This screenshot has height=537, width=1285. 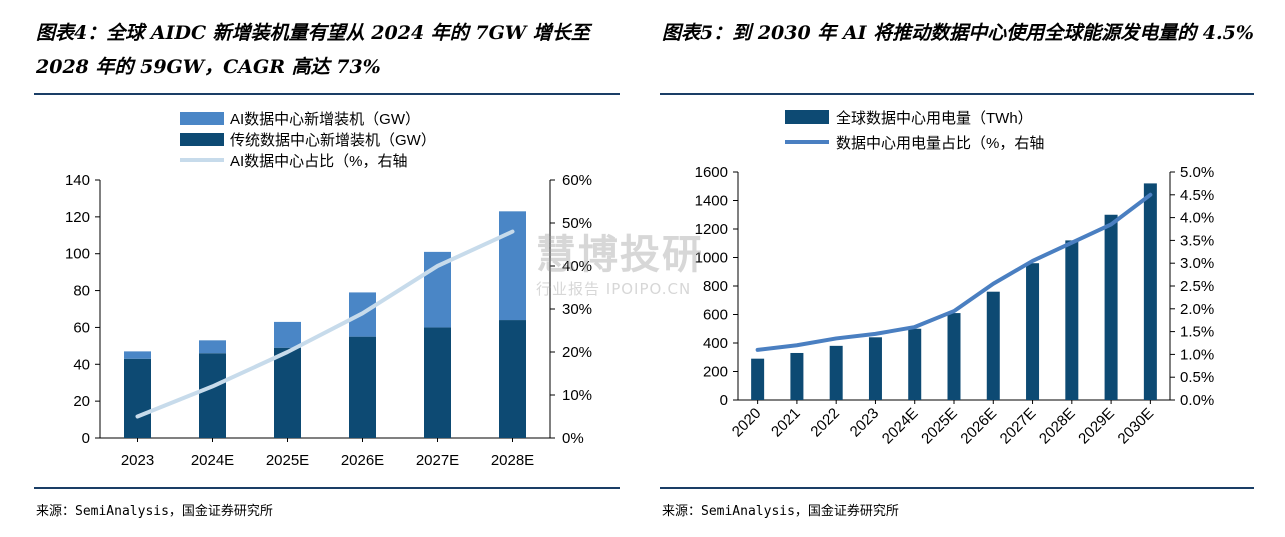 I want to click on y-tick-label: 1400, so click(x=711, y=201).